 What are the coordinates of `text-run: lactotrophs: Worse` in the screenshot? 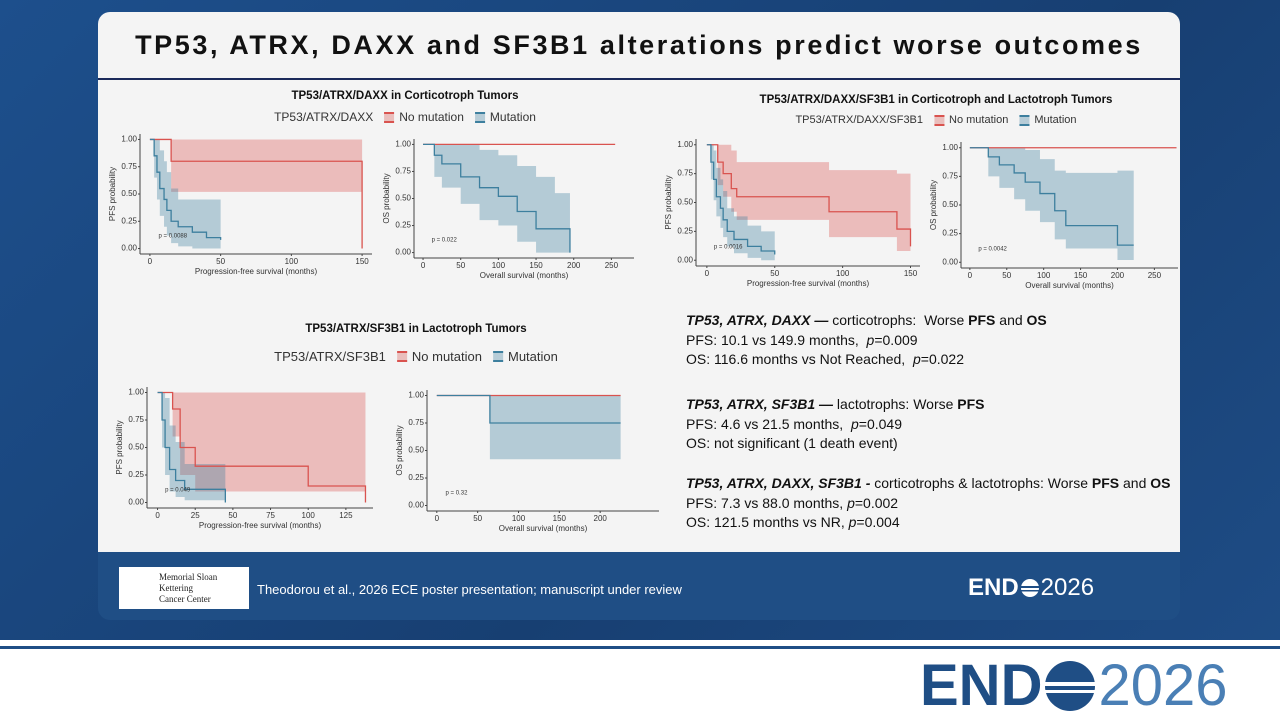 It's located at (895, 404).